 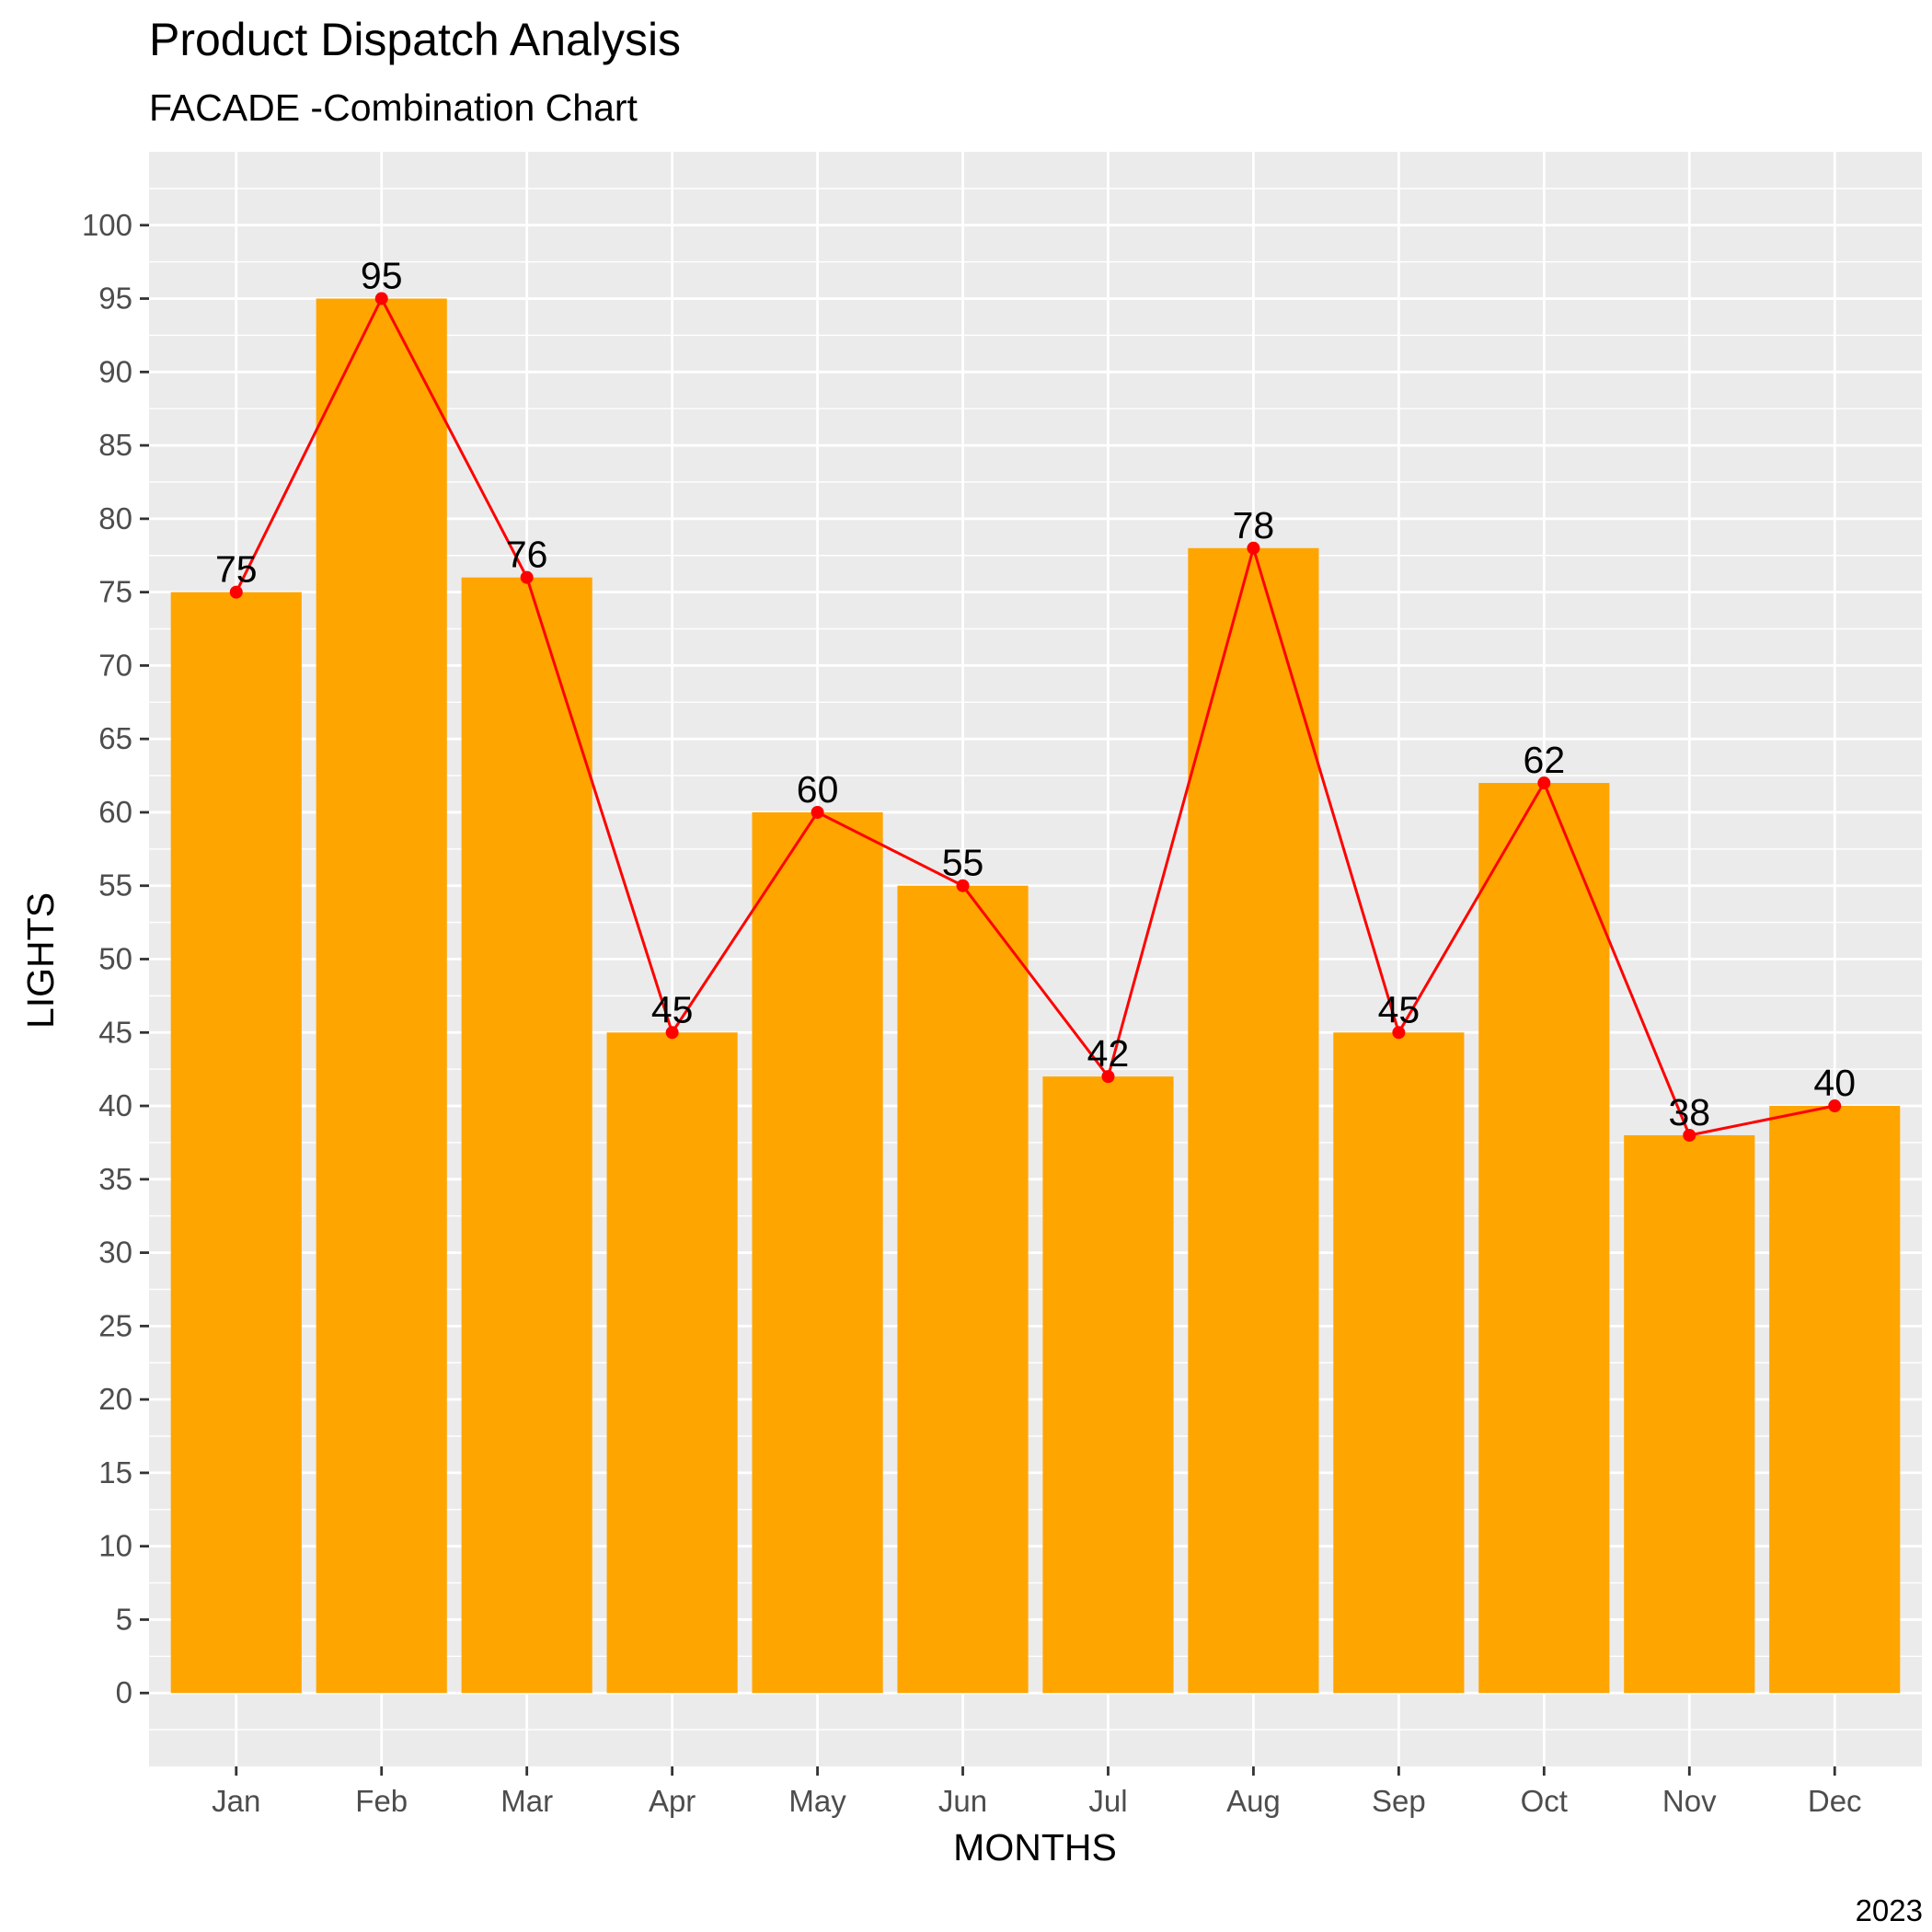 I want to click on x-tick-label: Apr, so click(x=672, y=1801).